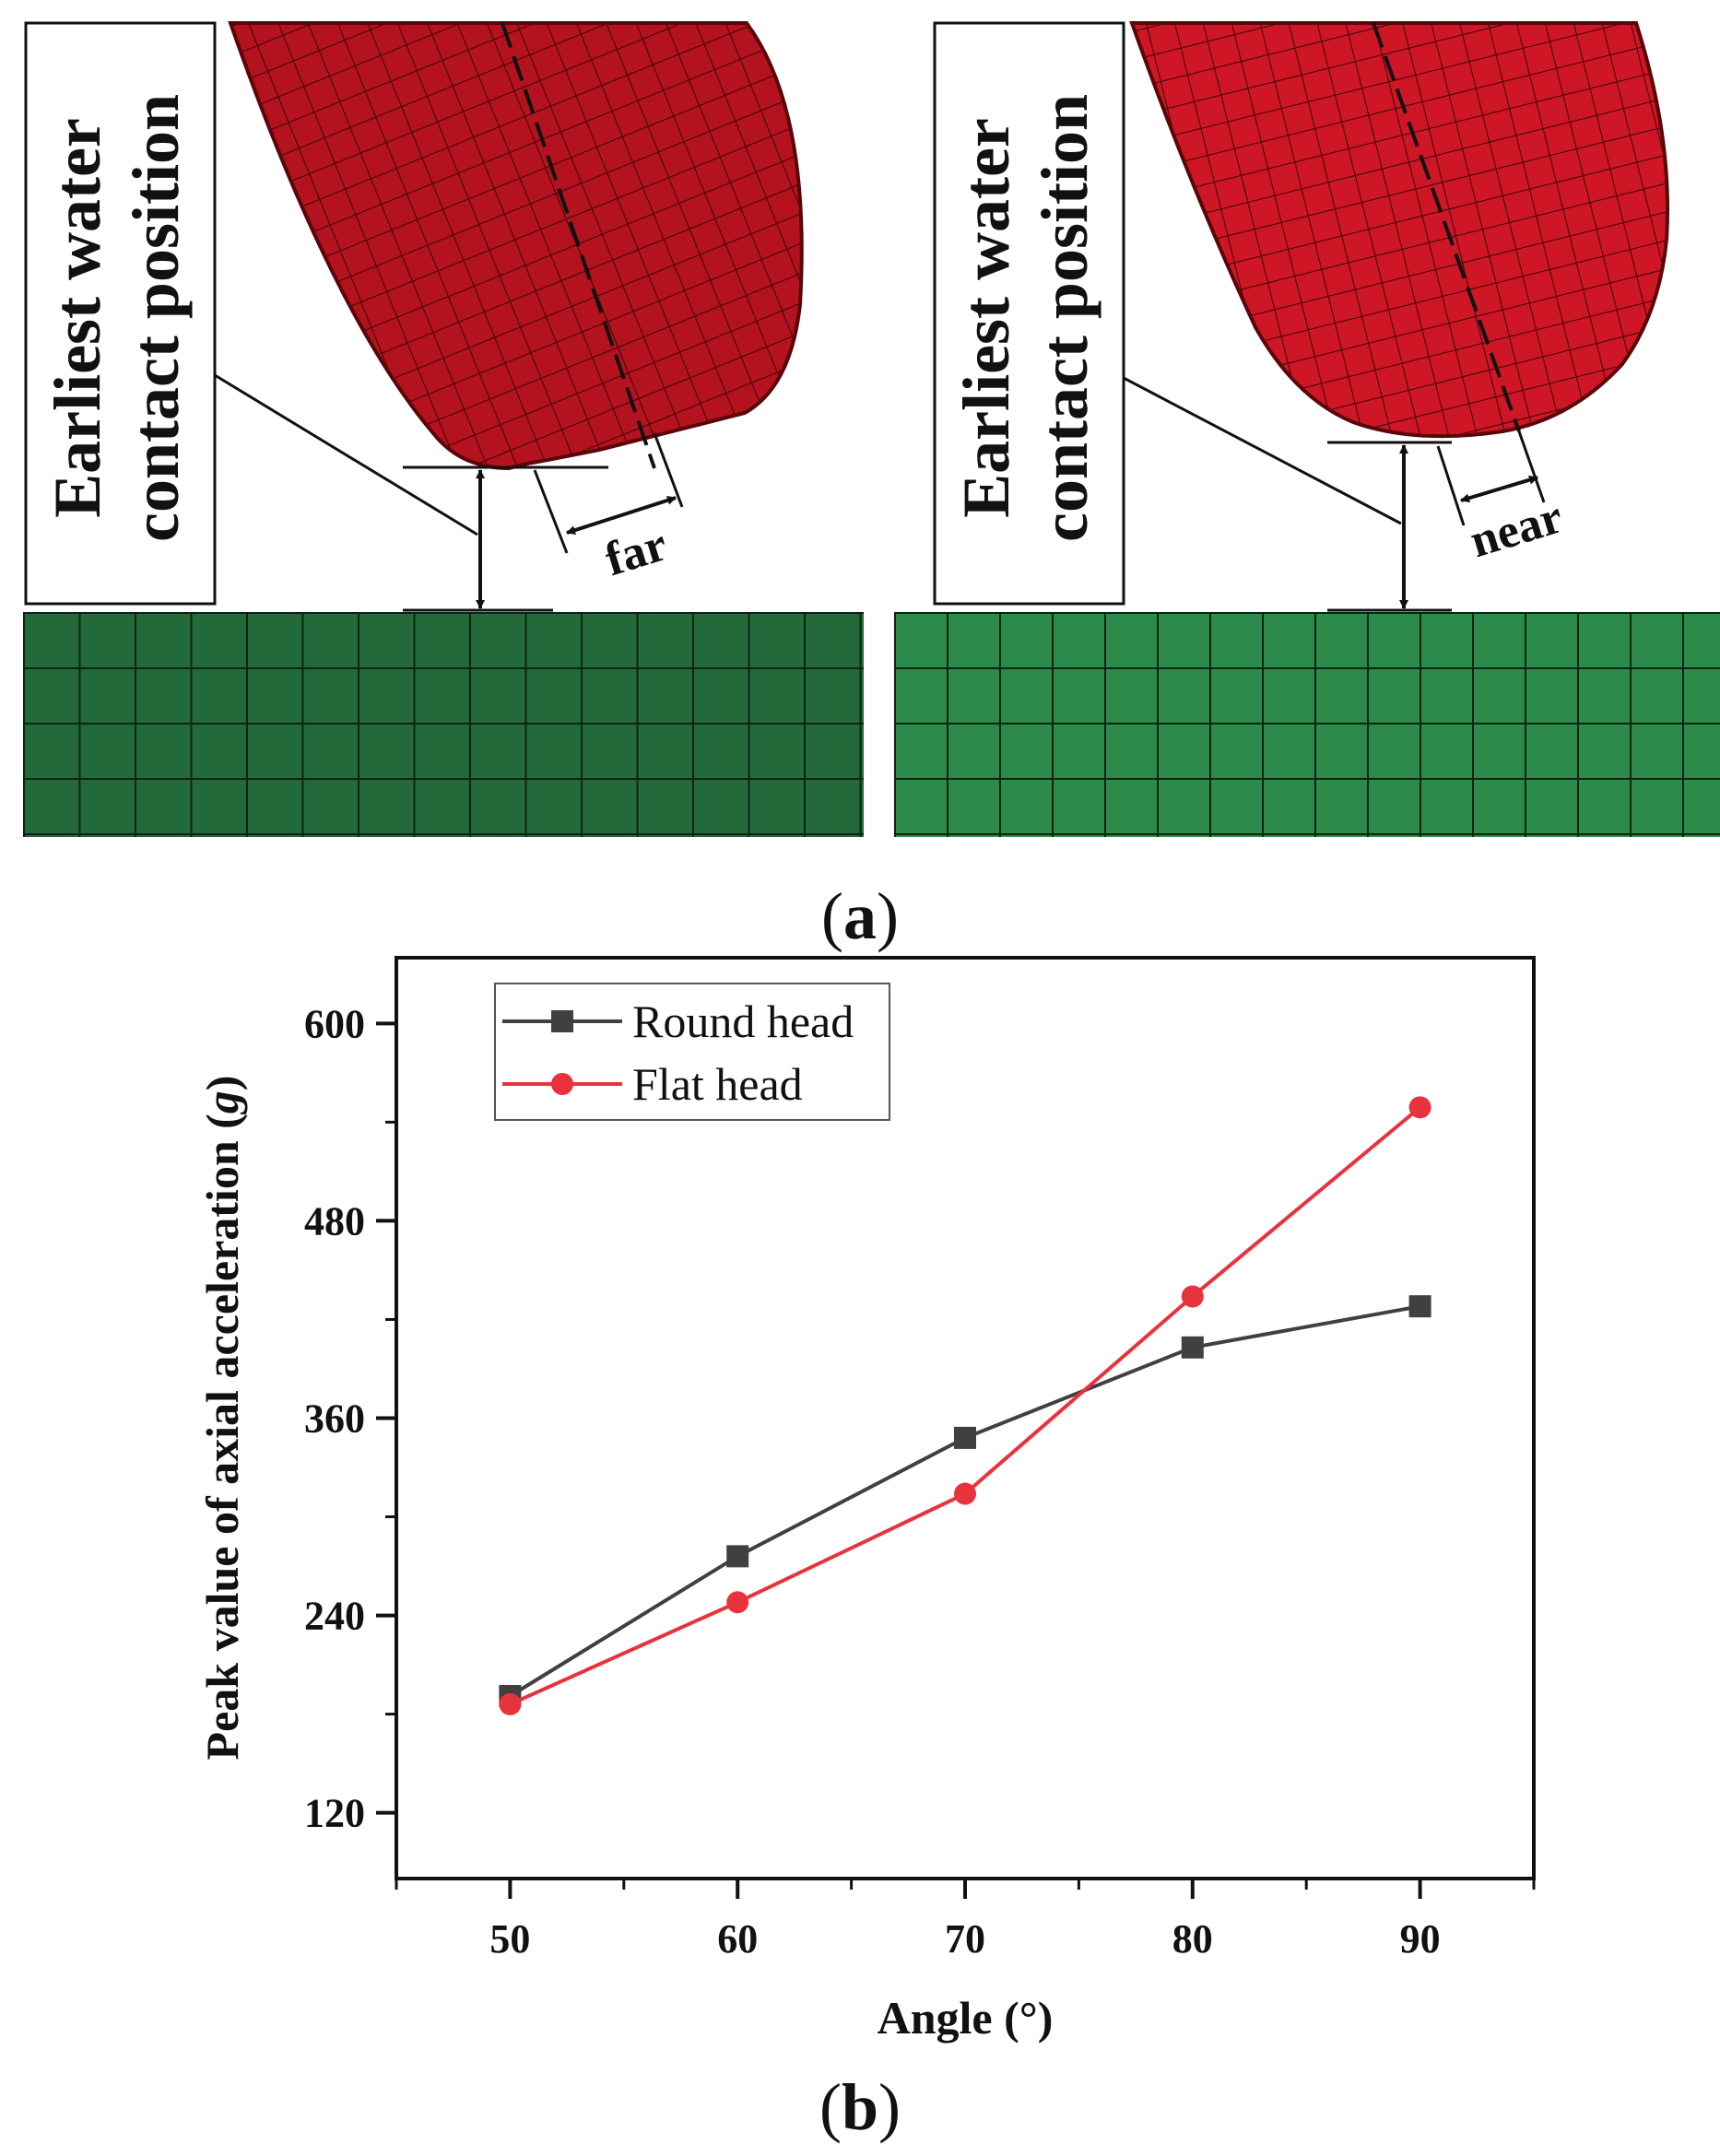 This screenshot has width=1720, height=2156. What do you see at coordinates (636, 552) in the screenshot?
I see `far-label: far` at bounding box center [636, 552].